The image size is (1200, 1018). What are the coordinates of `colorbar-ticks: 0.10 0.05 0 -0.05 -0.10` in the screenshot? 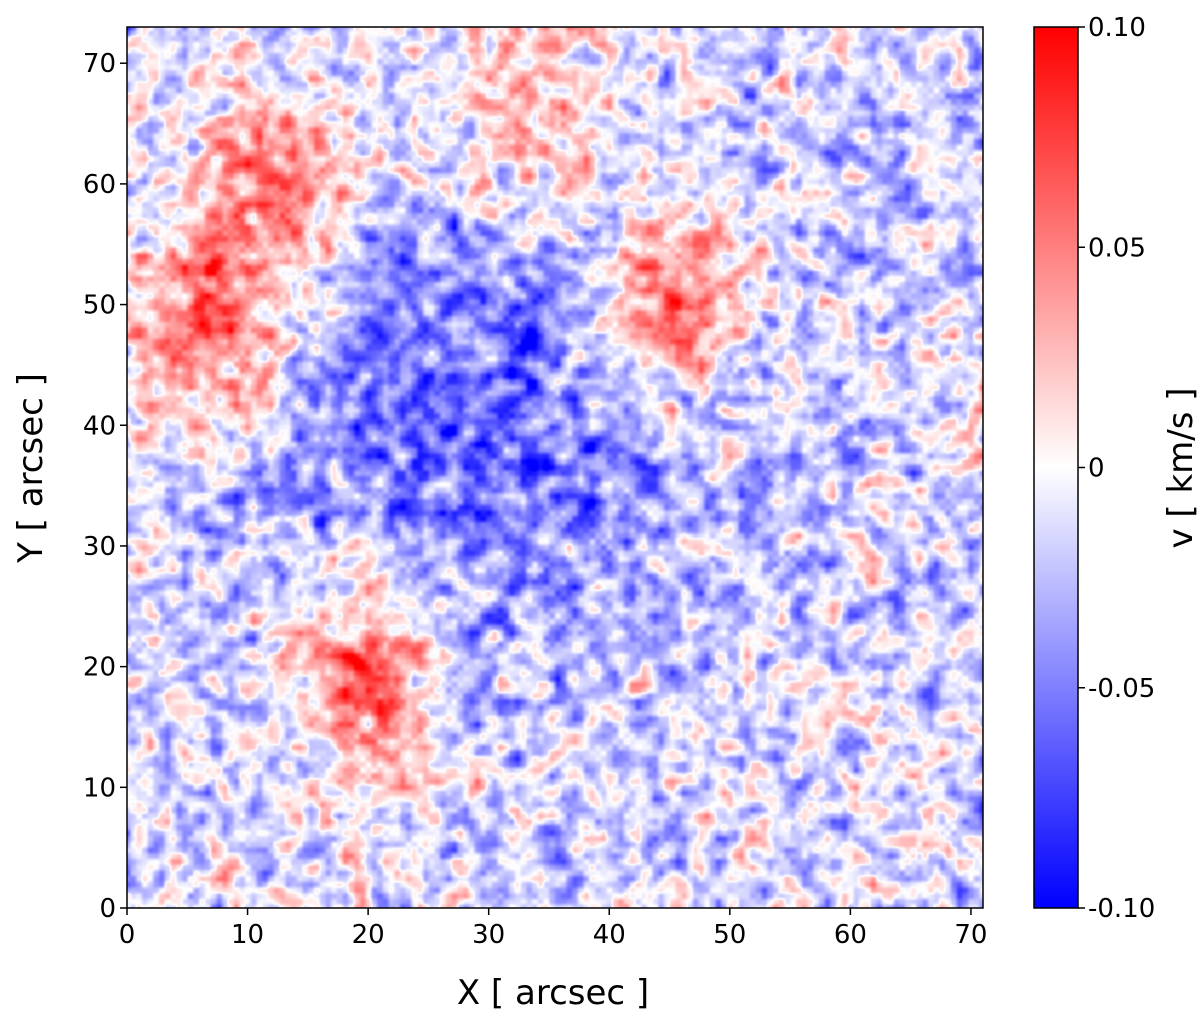 It's located at (1116, 468).